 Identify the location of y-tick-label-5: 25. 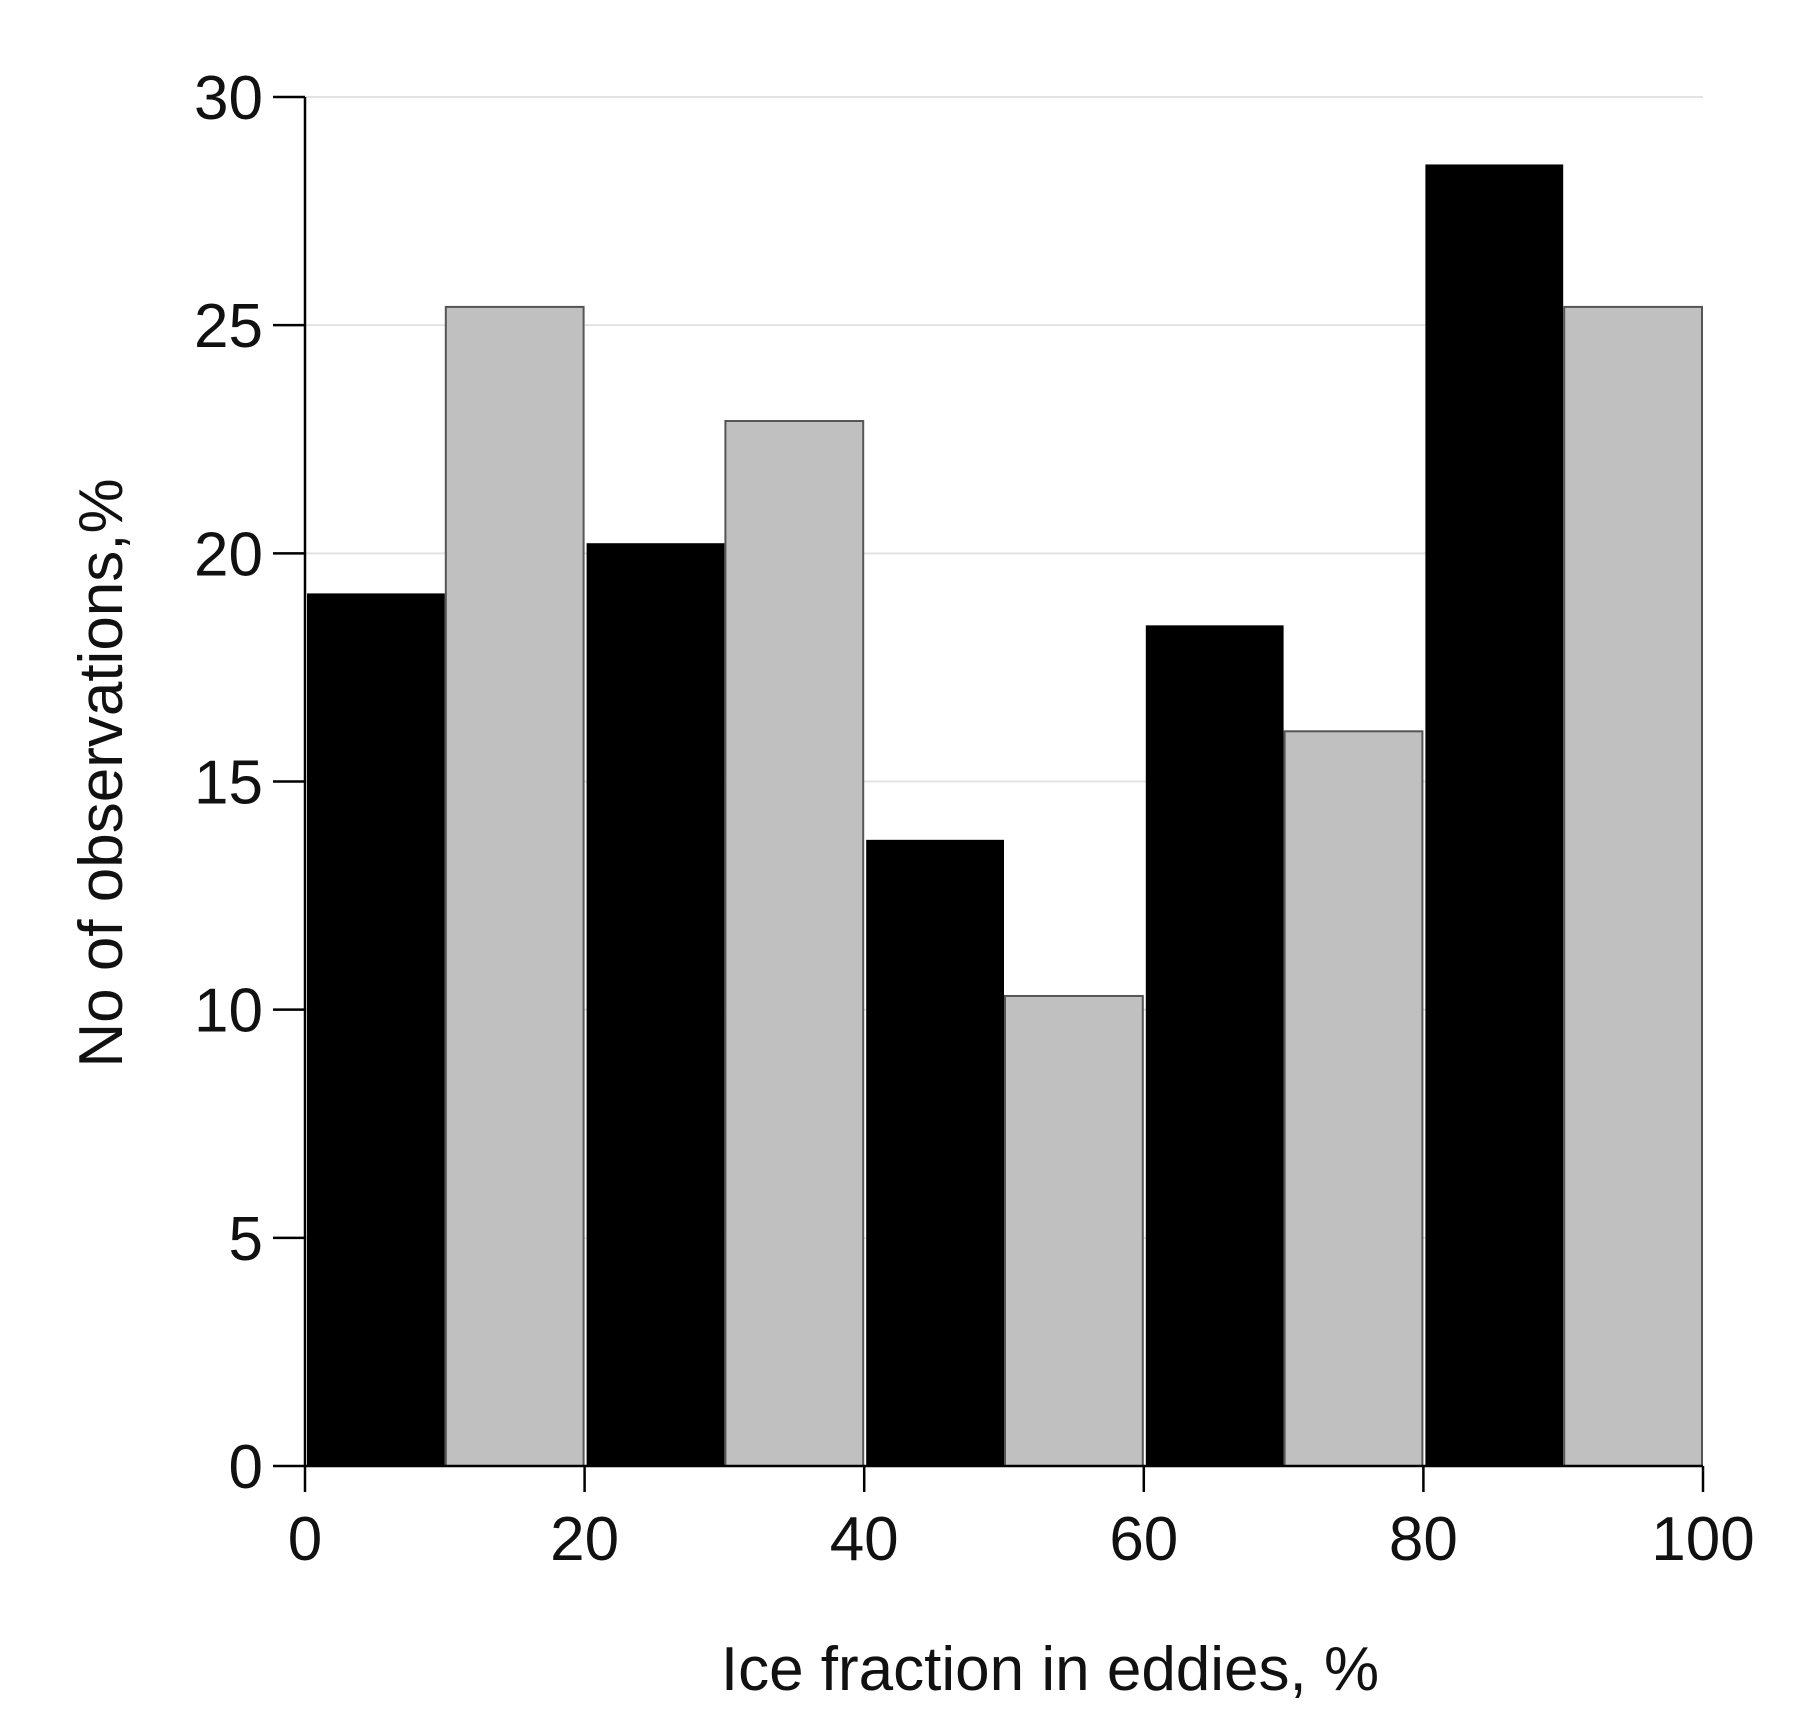
(228, 326).